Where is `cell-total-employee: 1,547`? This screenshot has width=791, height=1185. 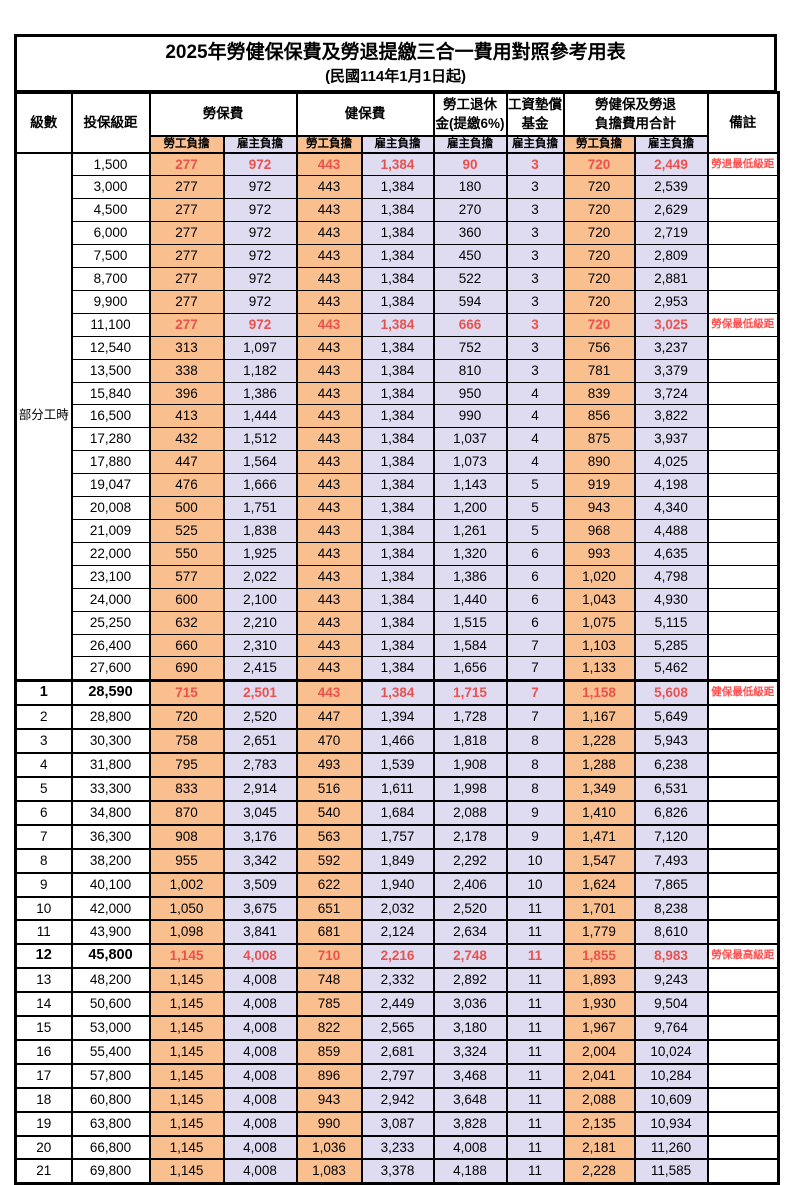 cell-total-employee: 1,547 is located at coordinates (599, 860).